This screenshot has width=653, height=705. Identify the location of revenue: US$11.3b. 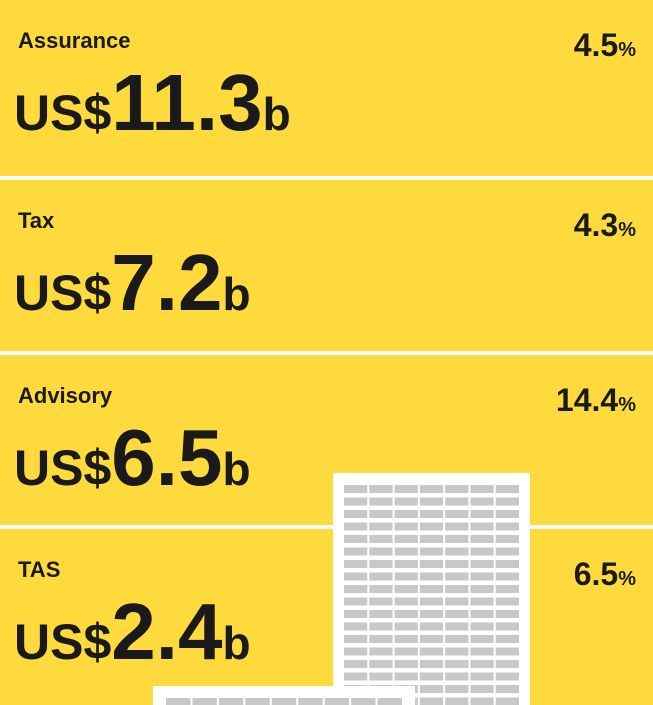
(152, 102).